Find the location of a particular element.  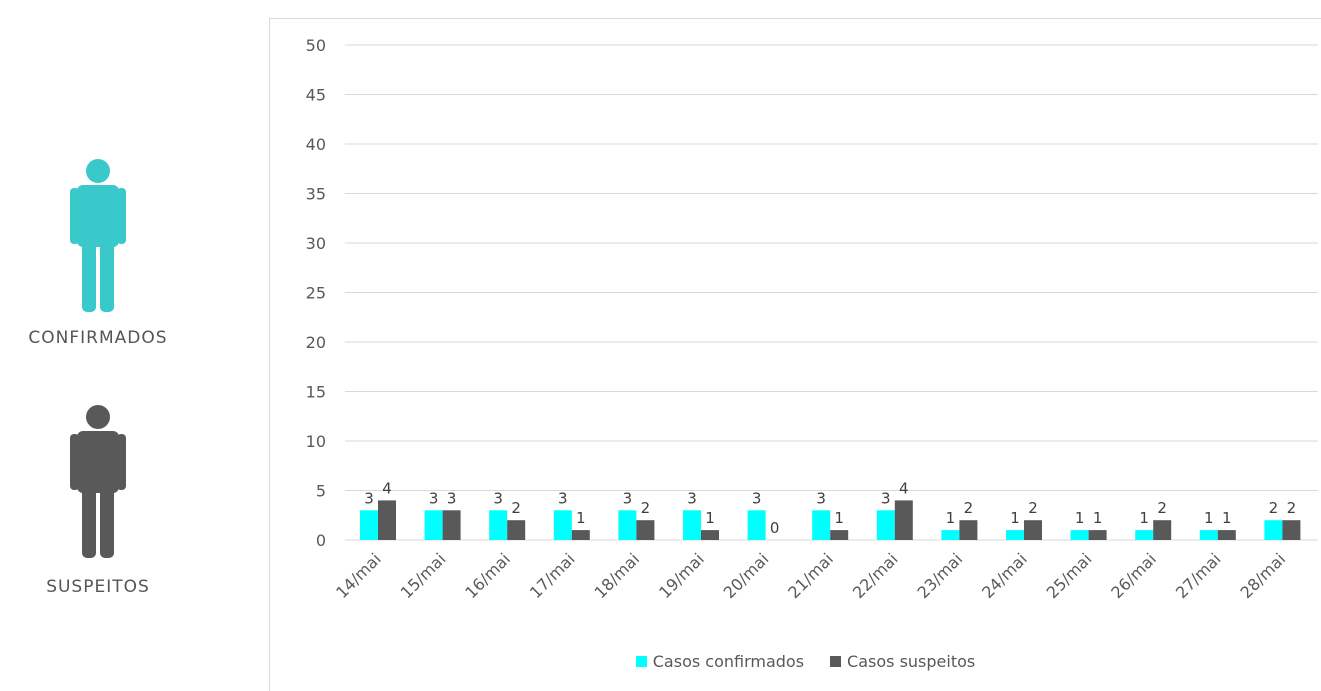

person-icon-suspected is located at coordinates (98, 481).